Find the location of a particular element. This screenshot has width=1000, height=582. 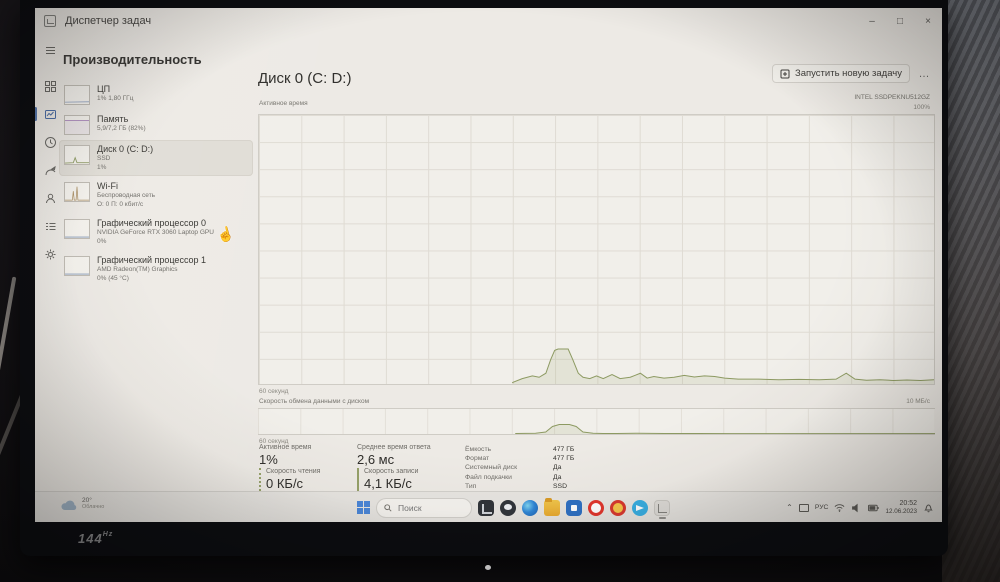

search-icon is located at coordinates (388, 507).